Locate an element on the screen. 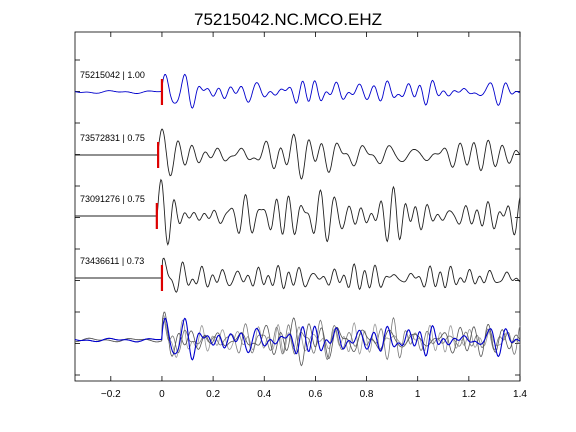  trace-label: 73091276 | 0.75 is located at coordinates (112, 199).